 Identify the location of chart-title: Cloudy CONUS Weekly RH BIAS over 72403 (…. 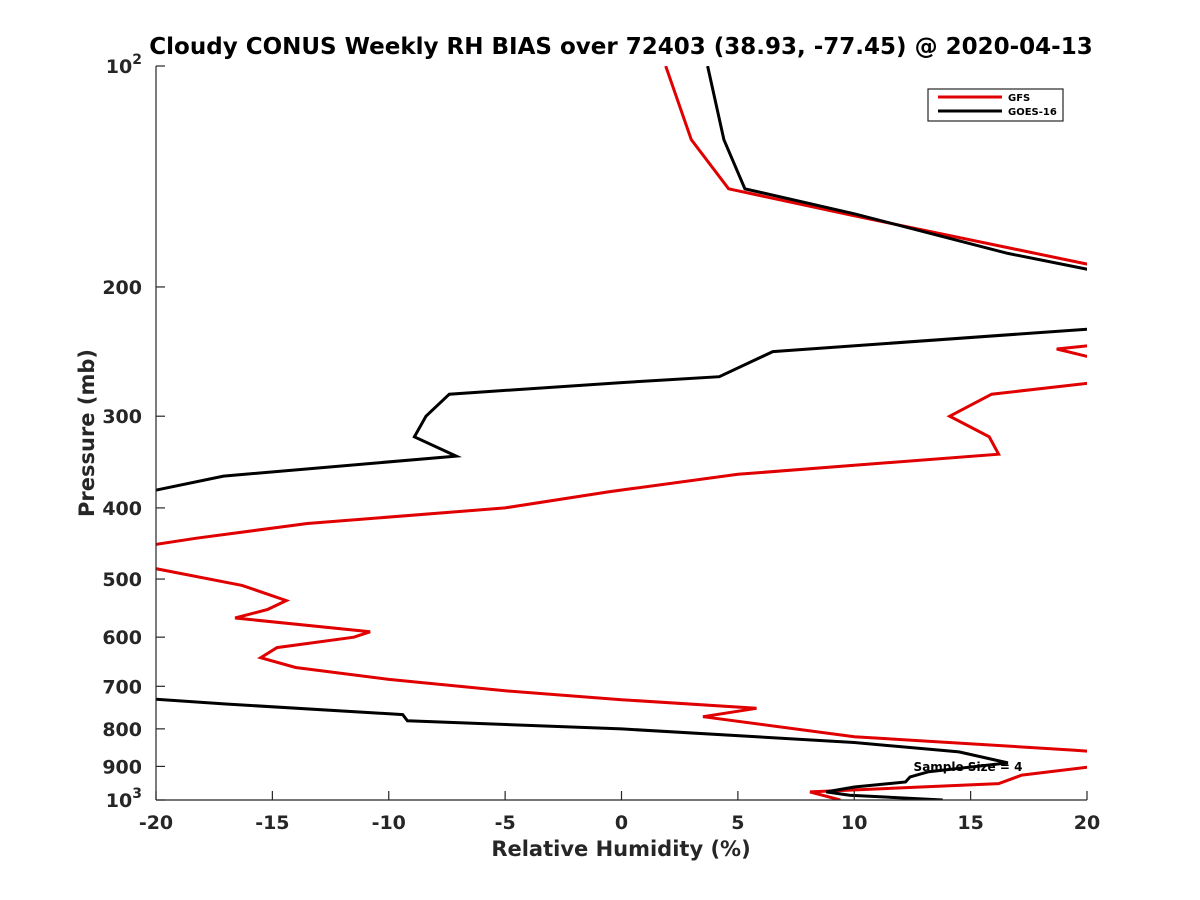
(620, 47).